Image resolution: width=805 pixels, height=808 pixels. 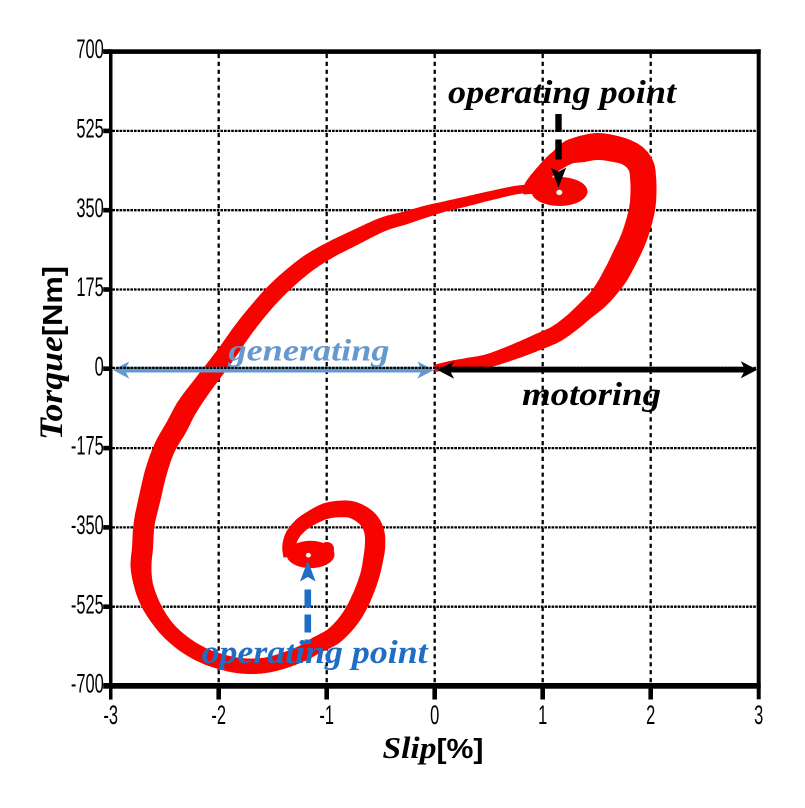 I want to click on svg-text: 175, so click(x=89, y=287).